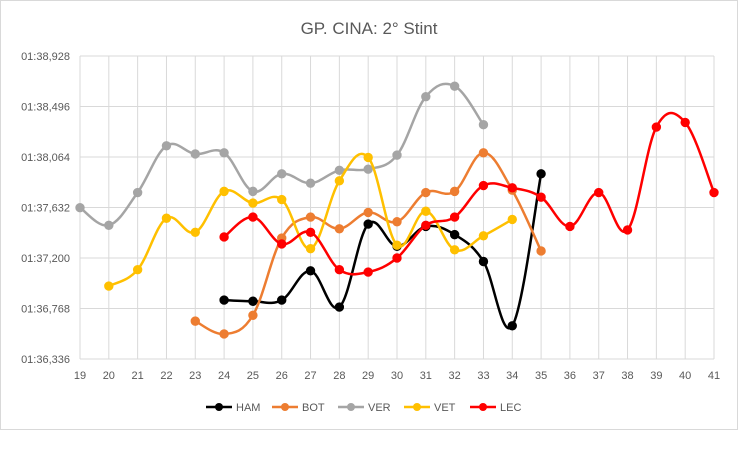  What do you see at coordinates (570, 376) in the screenshot?
I see `x-tick-label: 36` at bounding box center [570, 376].